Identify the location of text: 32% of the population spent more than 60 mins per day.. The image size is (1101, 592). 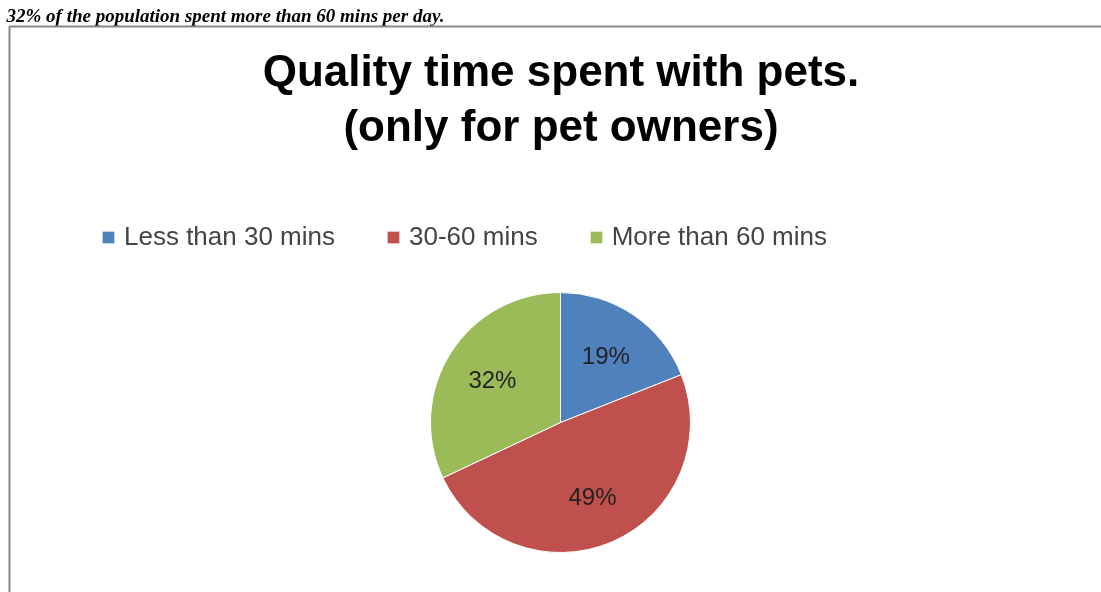
(225, 15).